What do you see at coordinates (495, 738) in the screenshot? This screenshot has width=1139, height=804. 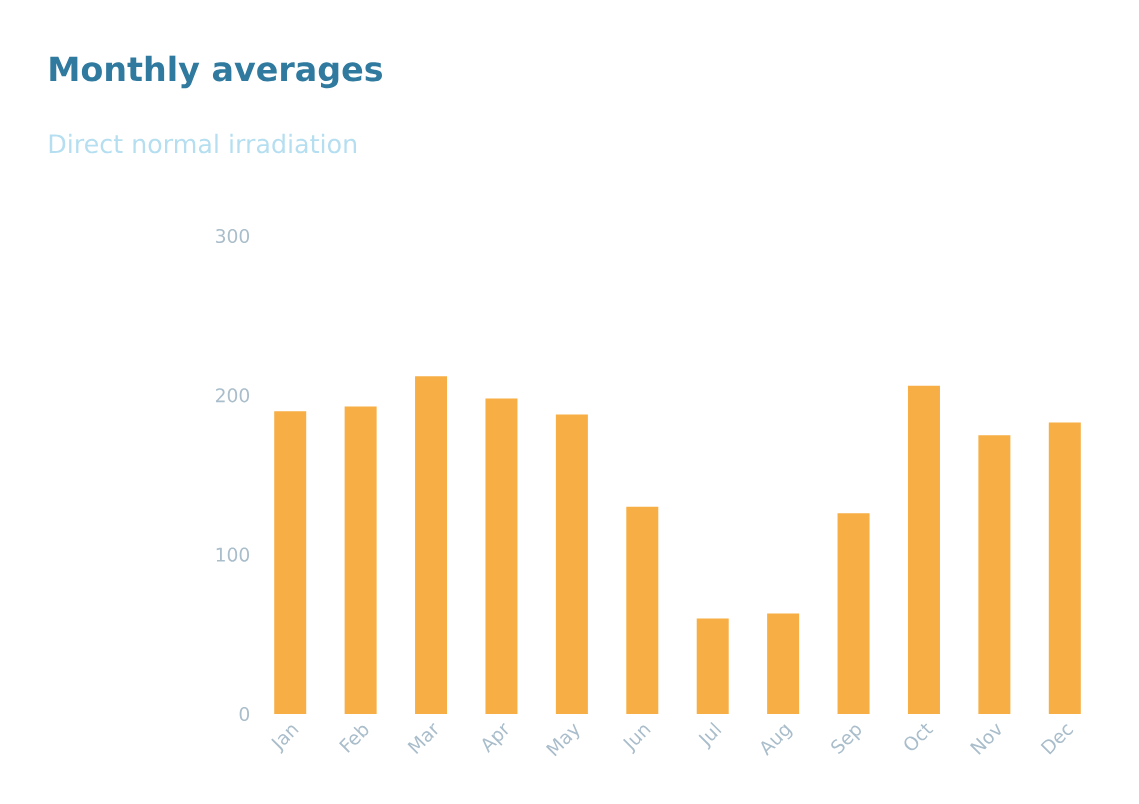 I see `x-tick-label: Apr` at bounding box center [495, 738].